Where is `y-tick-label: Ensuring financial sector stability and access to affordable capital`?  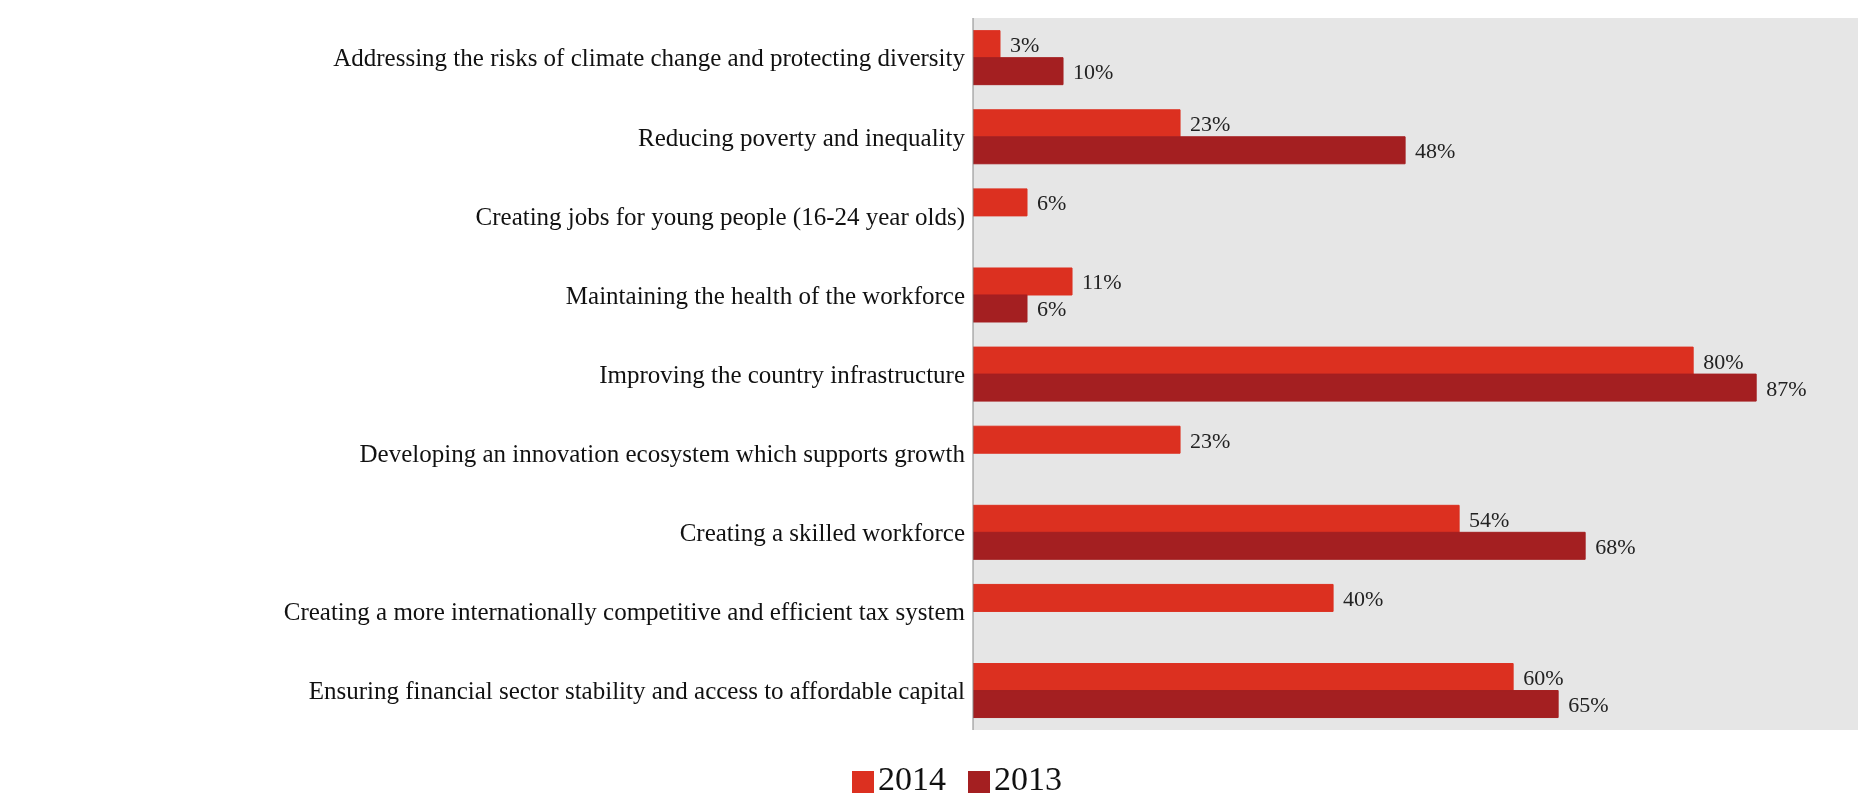 y-tick-label: Ensuring financial sector stability and access to affordable capital is located at coordinates (637, 691).